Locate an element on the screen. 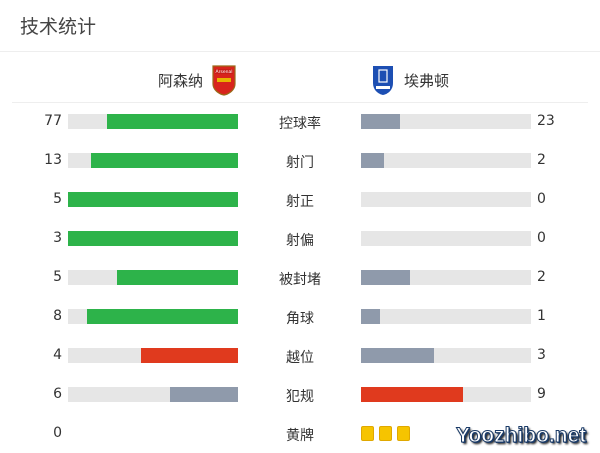  stat-label: 犯规 is located at coordinates (300, 397).